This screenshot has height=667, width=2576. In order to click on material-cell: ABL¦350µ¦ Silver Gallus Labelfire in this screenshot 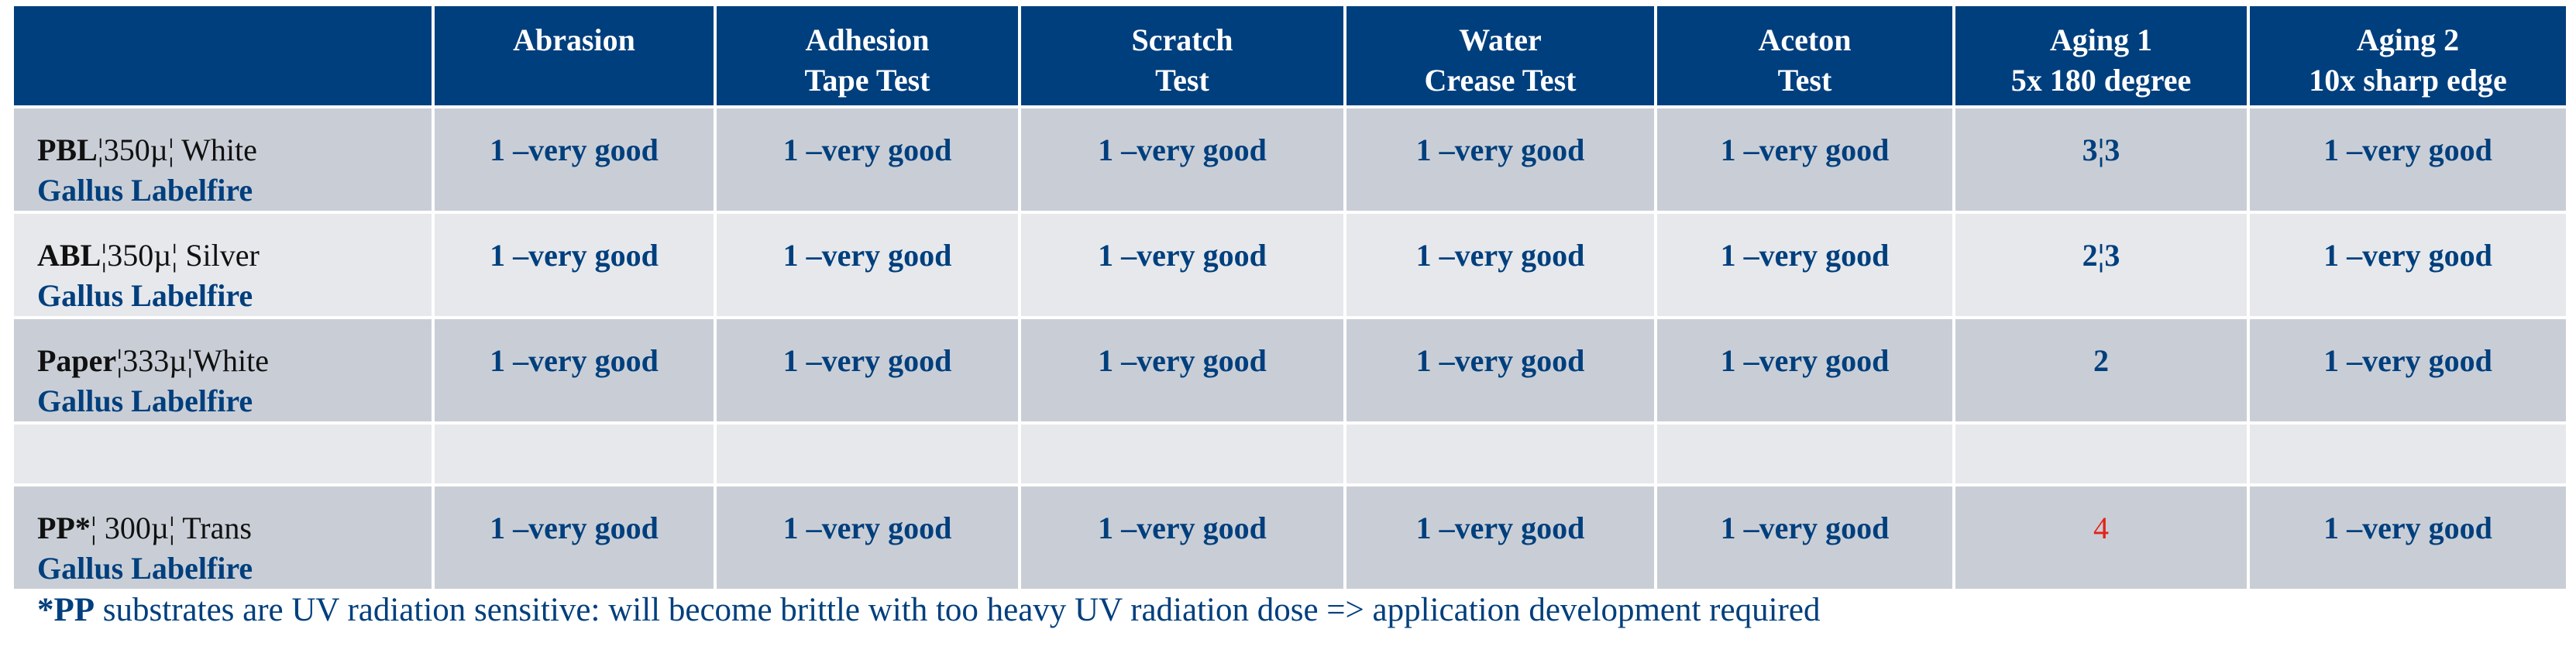, I will do `click(224, 265)`.